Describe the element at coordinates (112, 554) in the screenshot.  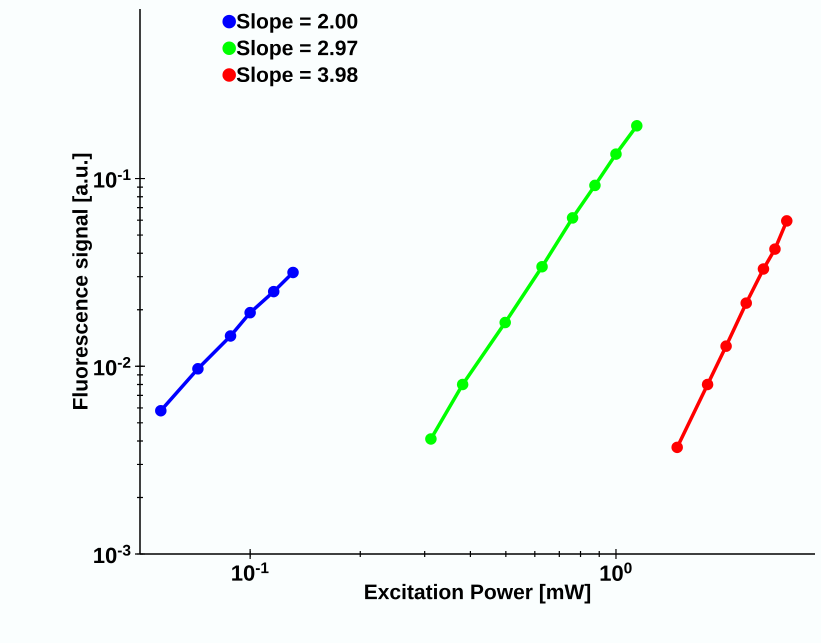
I see `y-tick-label: 10$^{-3}$` at that location.